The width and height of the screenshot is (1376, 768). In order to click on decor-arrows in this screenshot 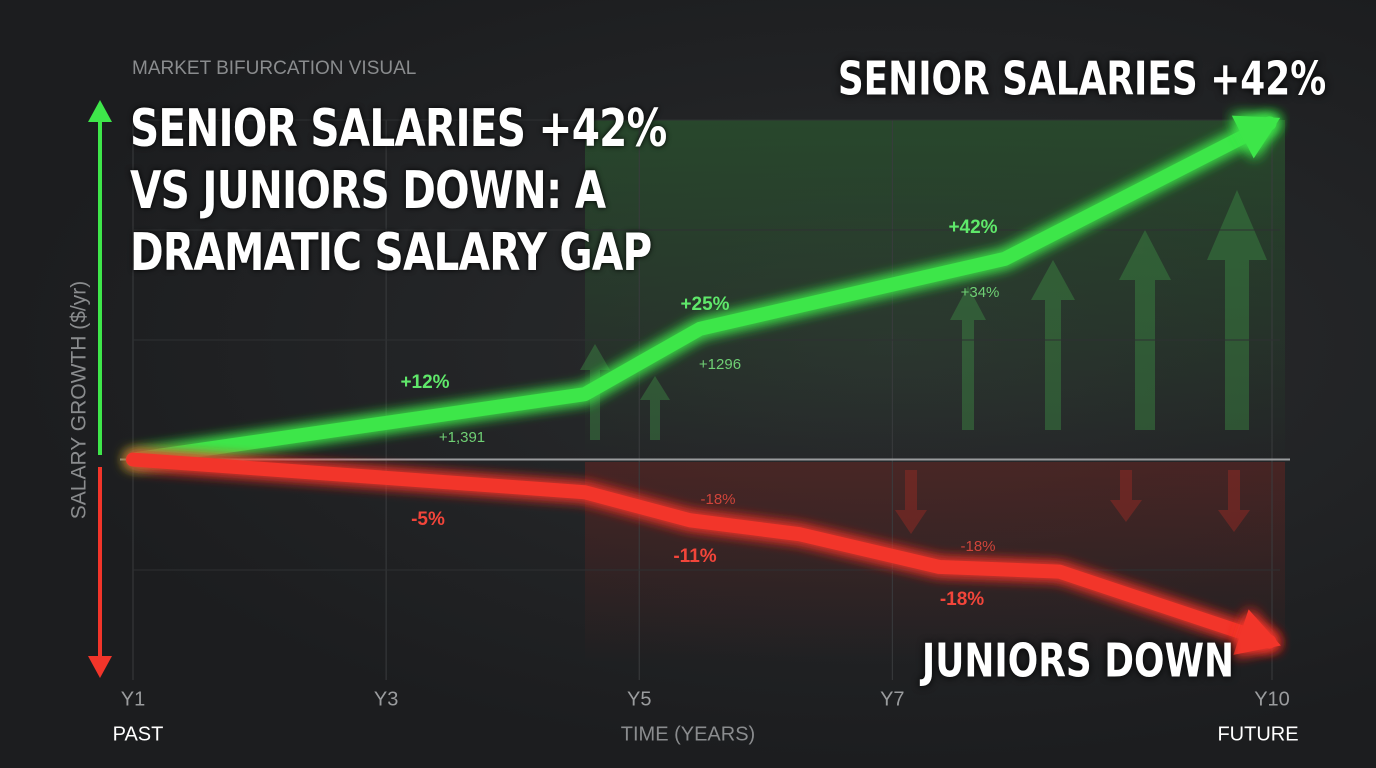, I will do `click(1072, 502)`.